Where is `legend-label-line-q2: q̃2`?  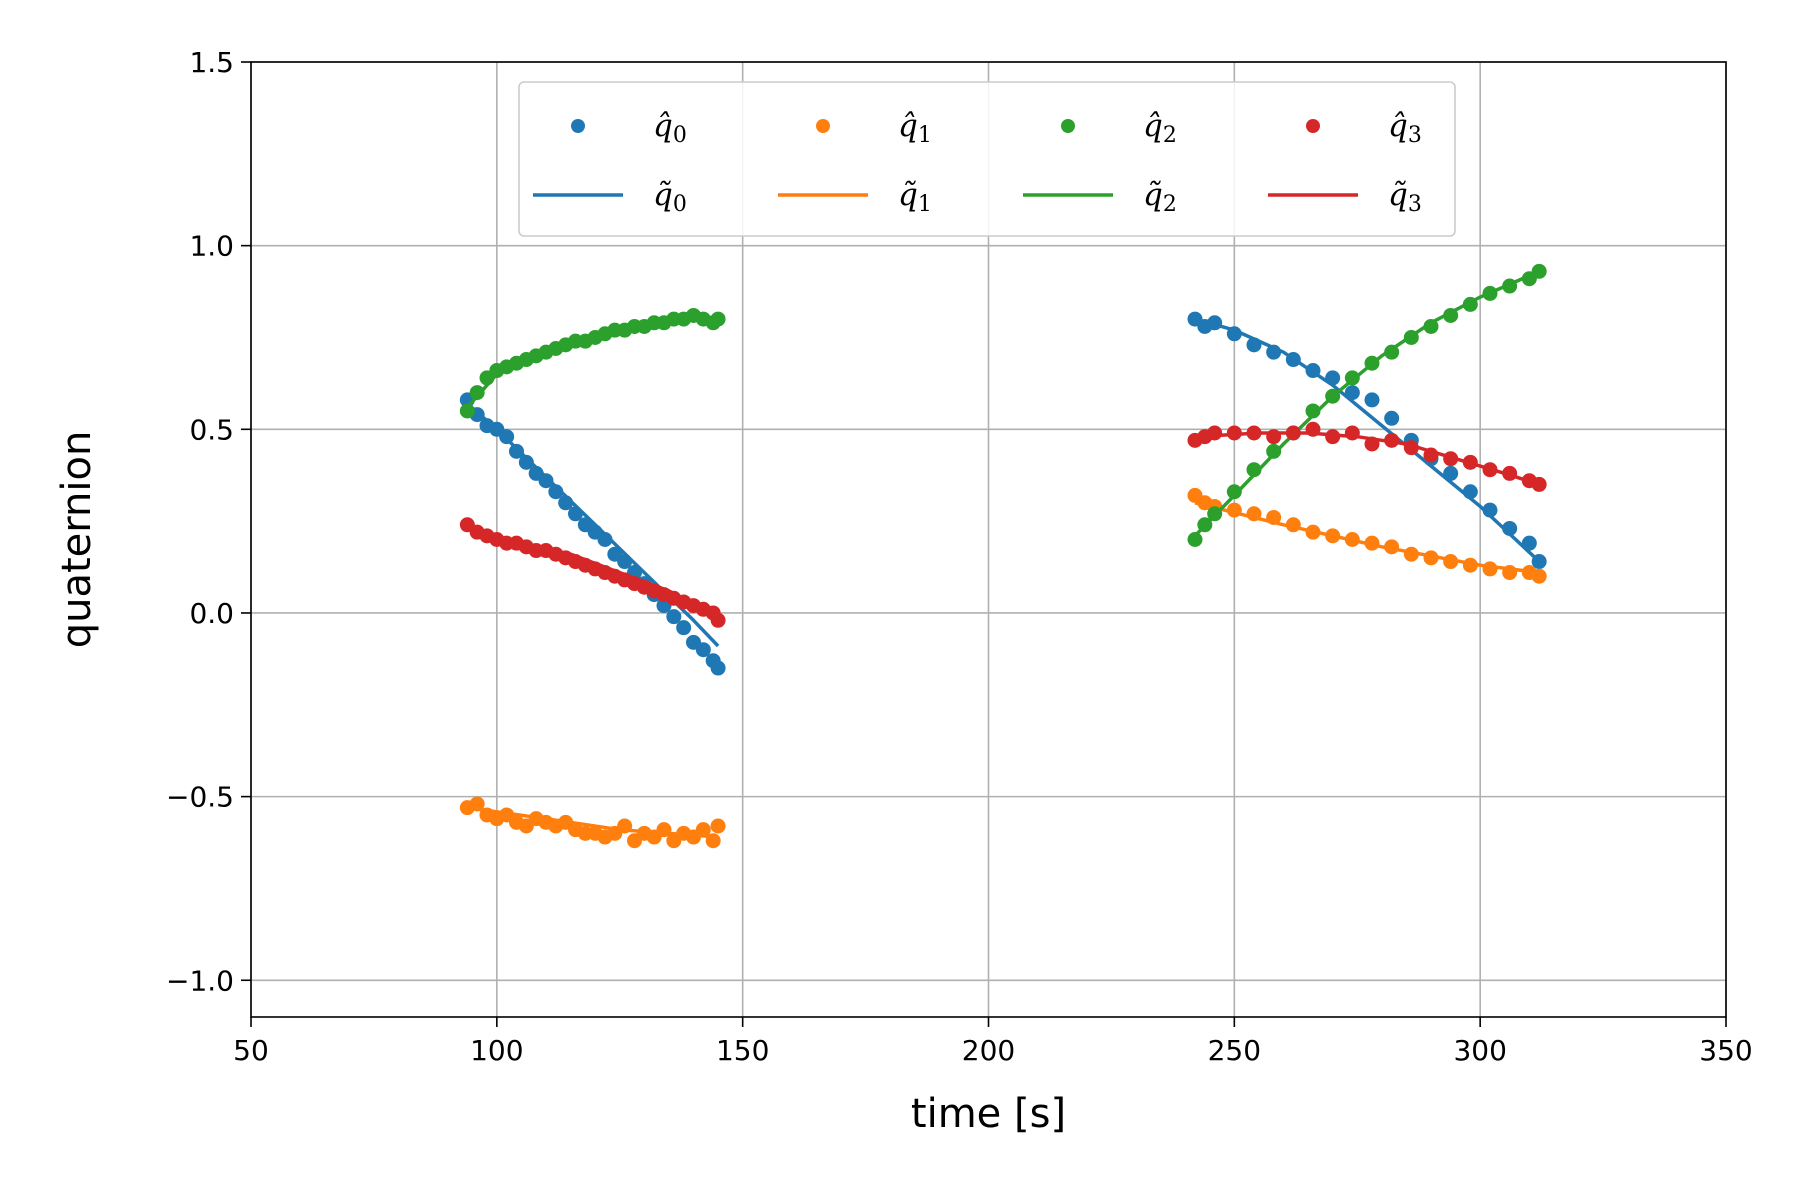 legend-label-line-q2: q̃2 is located at coordinates (1160, 197).